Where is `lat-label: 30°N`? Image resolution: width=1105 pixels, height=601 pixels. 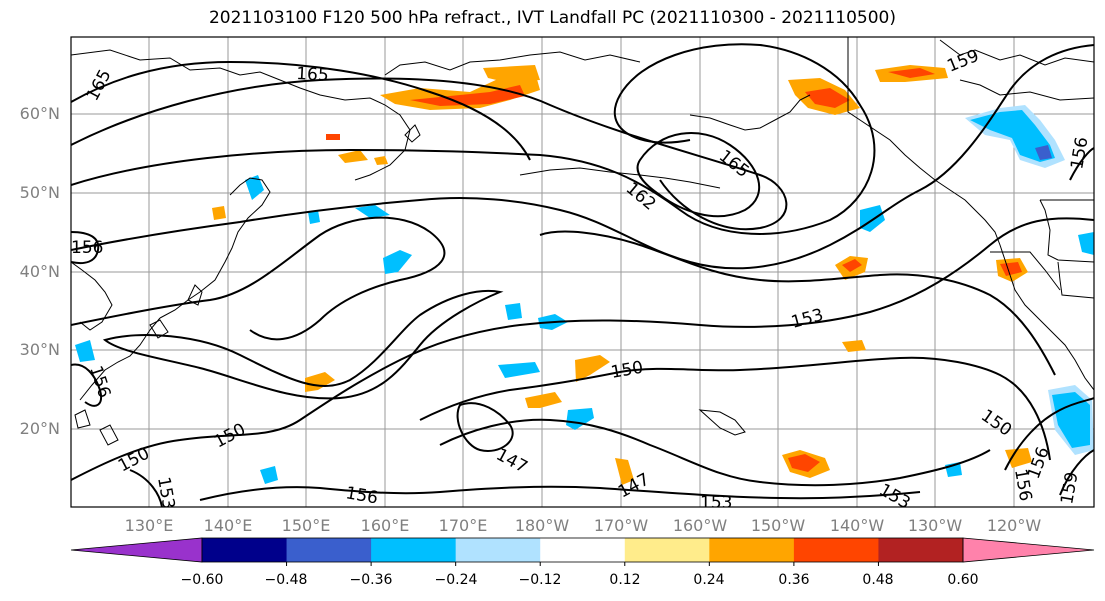
lat-label: 30°N is located at coordinates (39, 349).